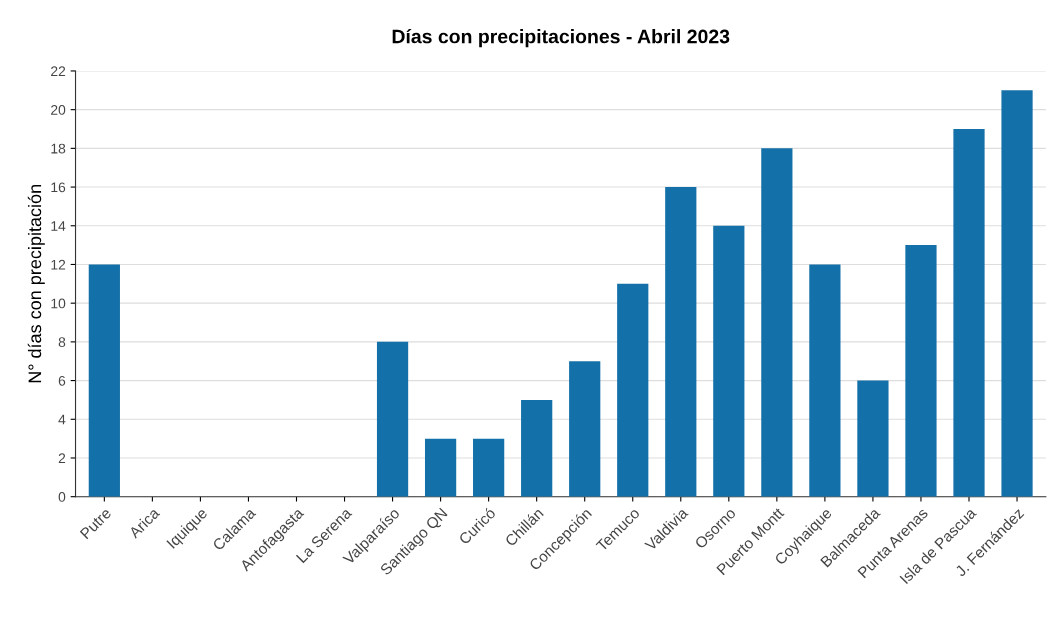 This screenshot has width=1049, height=617. Describe the element at coordinates (58, 303) in the screenshot. I see `y-tick-label: 10` at that location.